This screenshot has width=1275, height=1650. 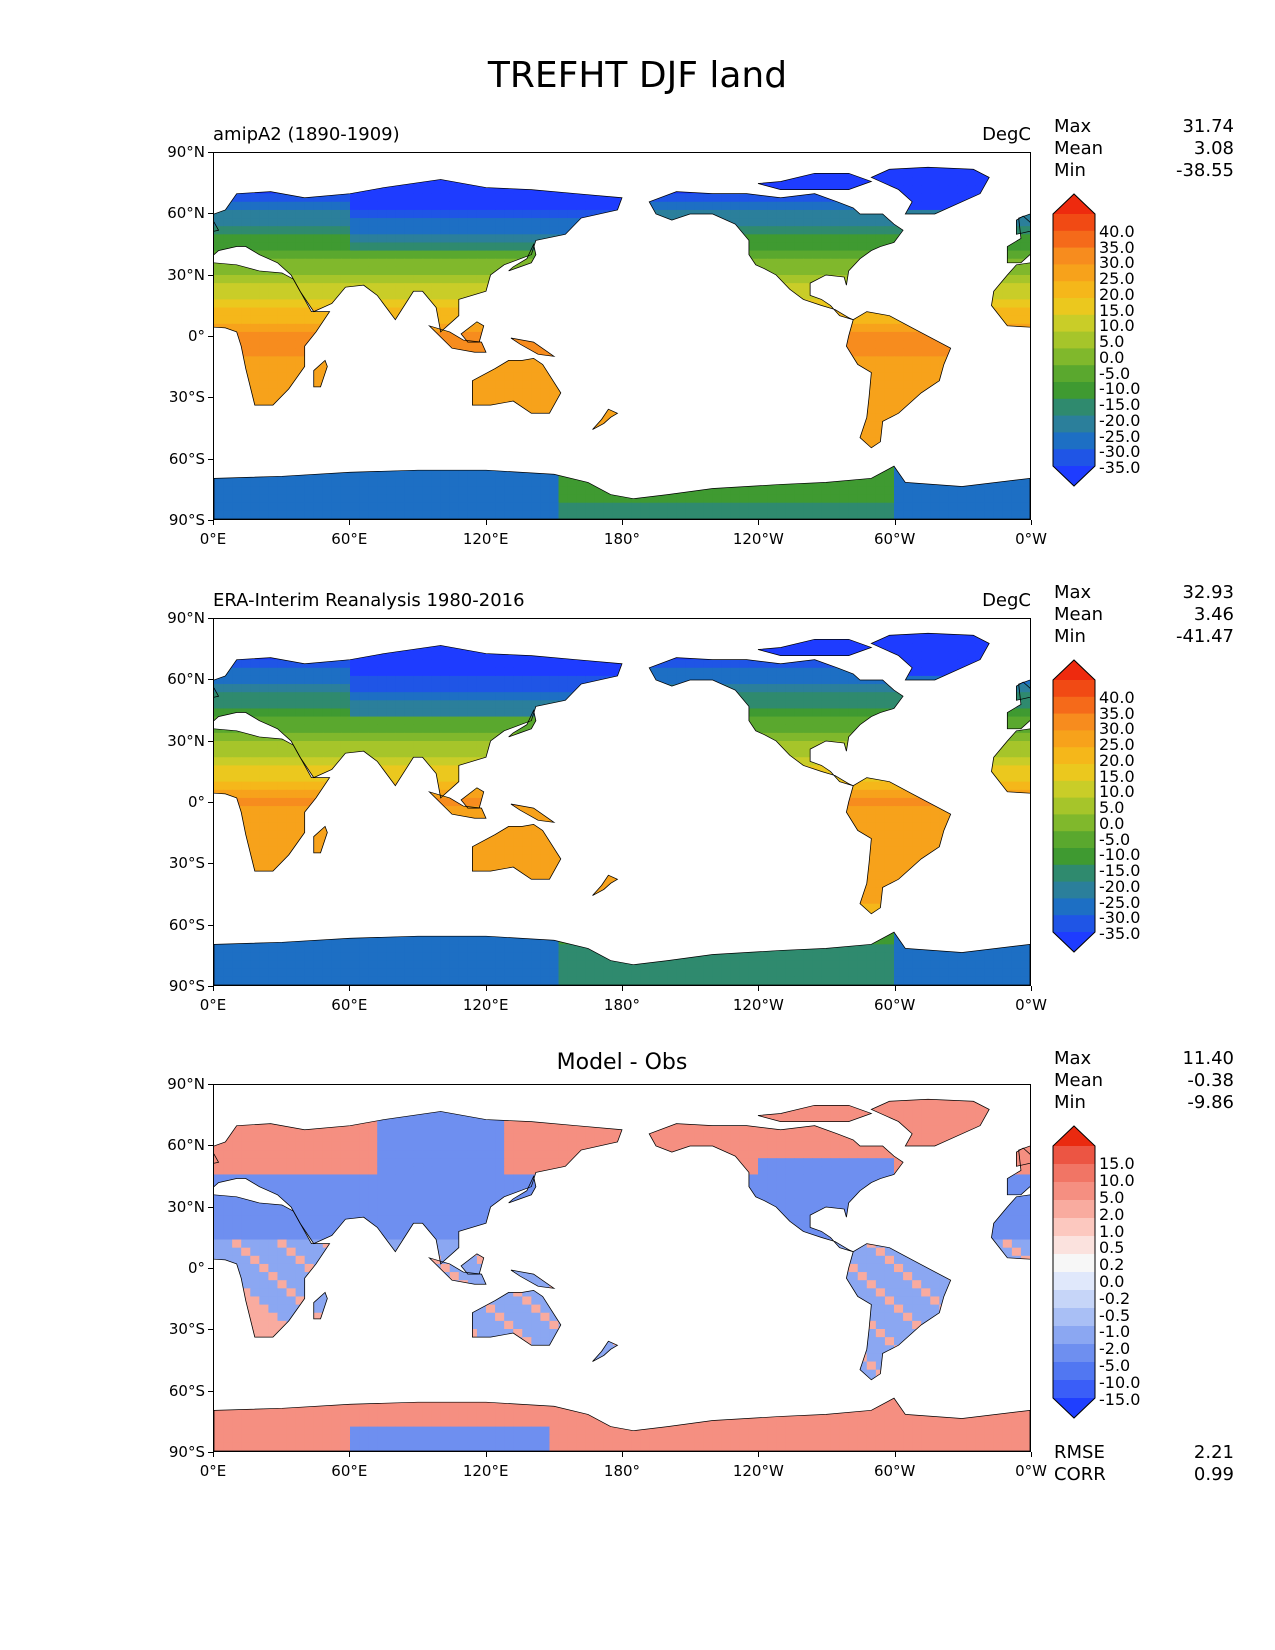 What do you see at coordinates (1115, 1332) in the screenshot?
I see `colorbar-tick-label: -1.0` at bounding box center [1115, 1332].